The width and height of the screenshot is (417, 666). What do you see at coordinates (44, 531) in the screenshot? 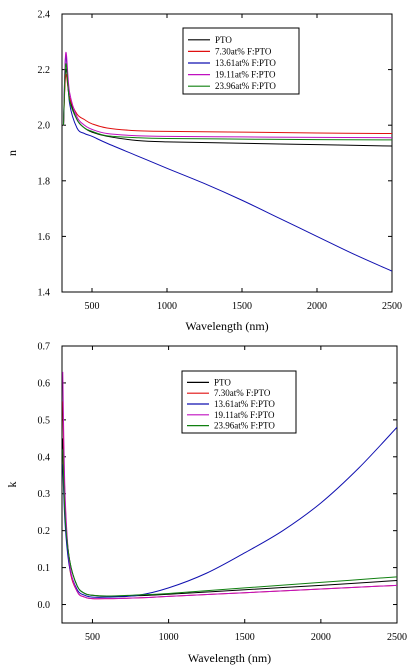
I see `y-tick-label: 0.2` at bounding box center [44, 531].